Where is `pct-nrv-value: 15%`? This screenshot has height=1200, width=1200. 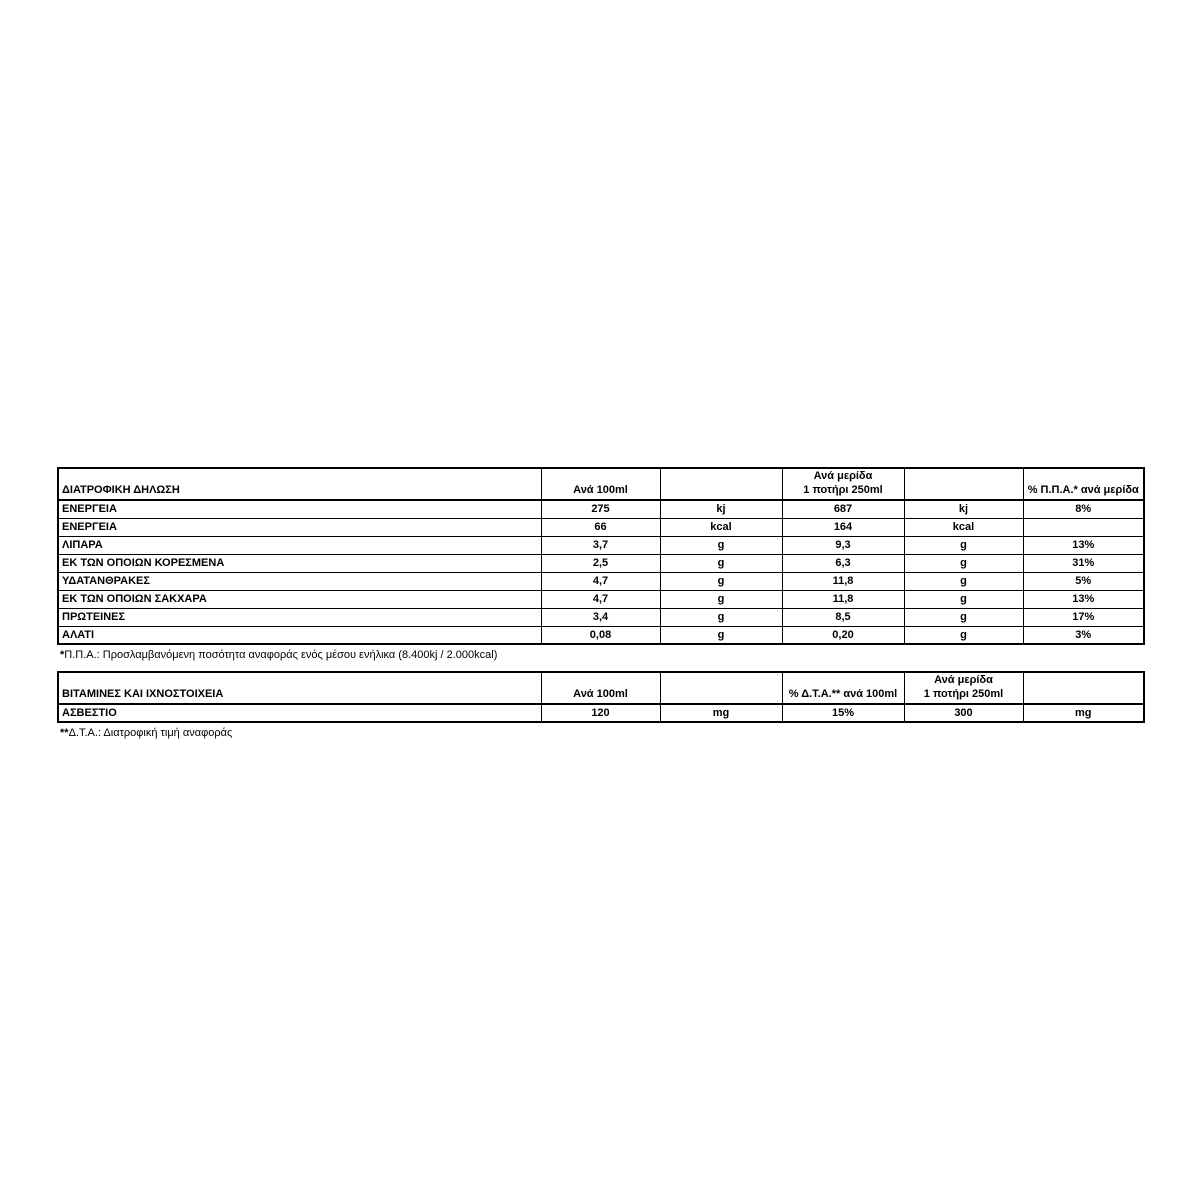 pct-nrv-value: 15% is located at coordinates (843, 713).